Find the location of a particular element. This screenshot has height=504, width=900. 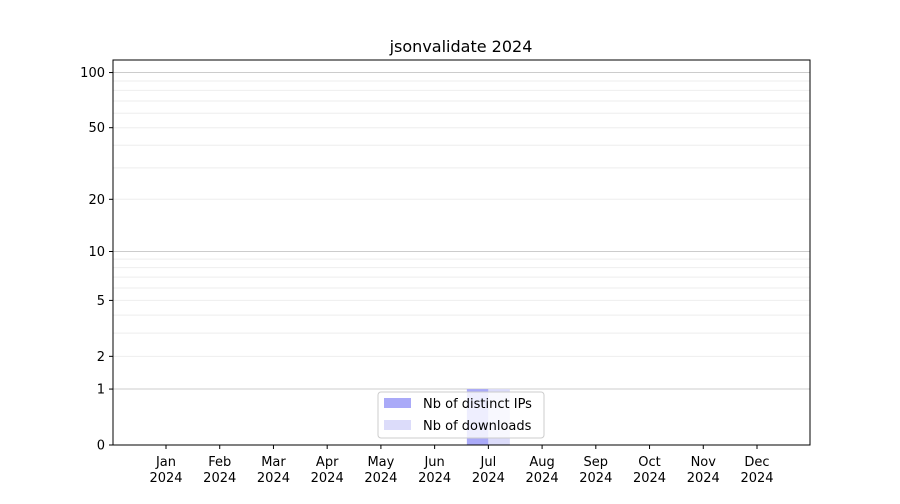

legend-box is located at coordinates (461, 415).